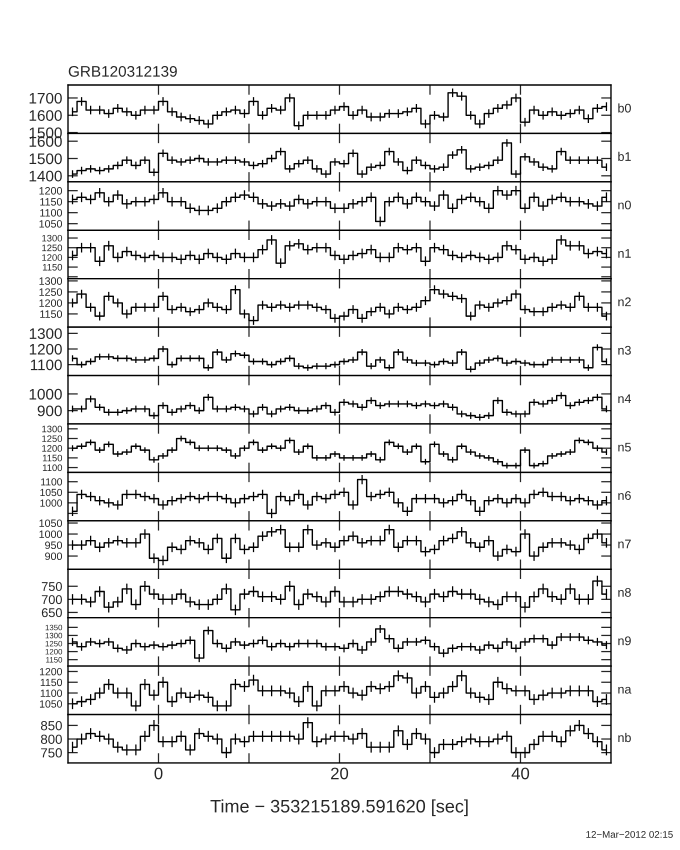 This screenshot has width=680, height=850. I want to click on y-tick-label: 1600, so click(46, 115).